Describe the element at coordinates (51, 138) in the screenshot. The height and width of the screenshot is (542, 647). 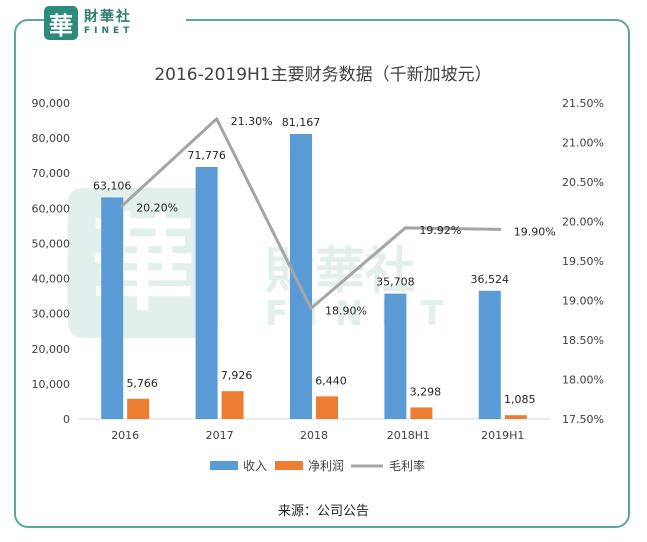
I see `y-tick-label: 80,000` at that location.